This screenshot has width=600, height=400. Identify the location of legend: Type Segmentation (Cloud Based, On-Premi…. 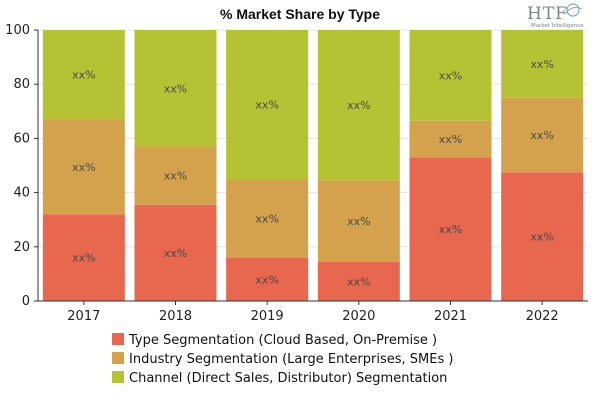
(282, 359).